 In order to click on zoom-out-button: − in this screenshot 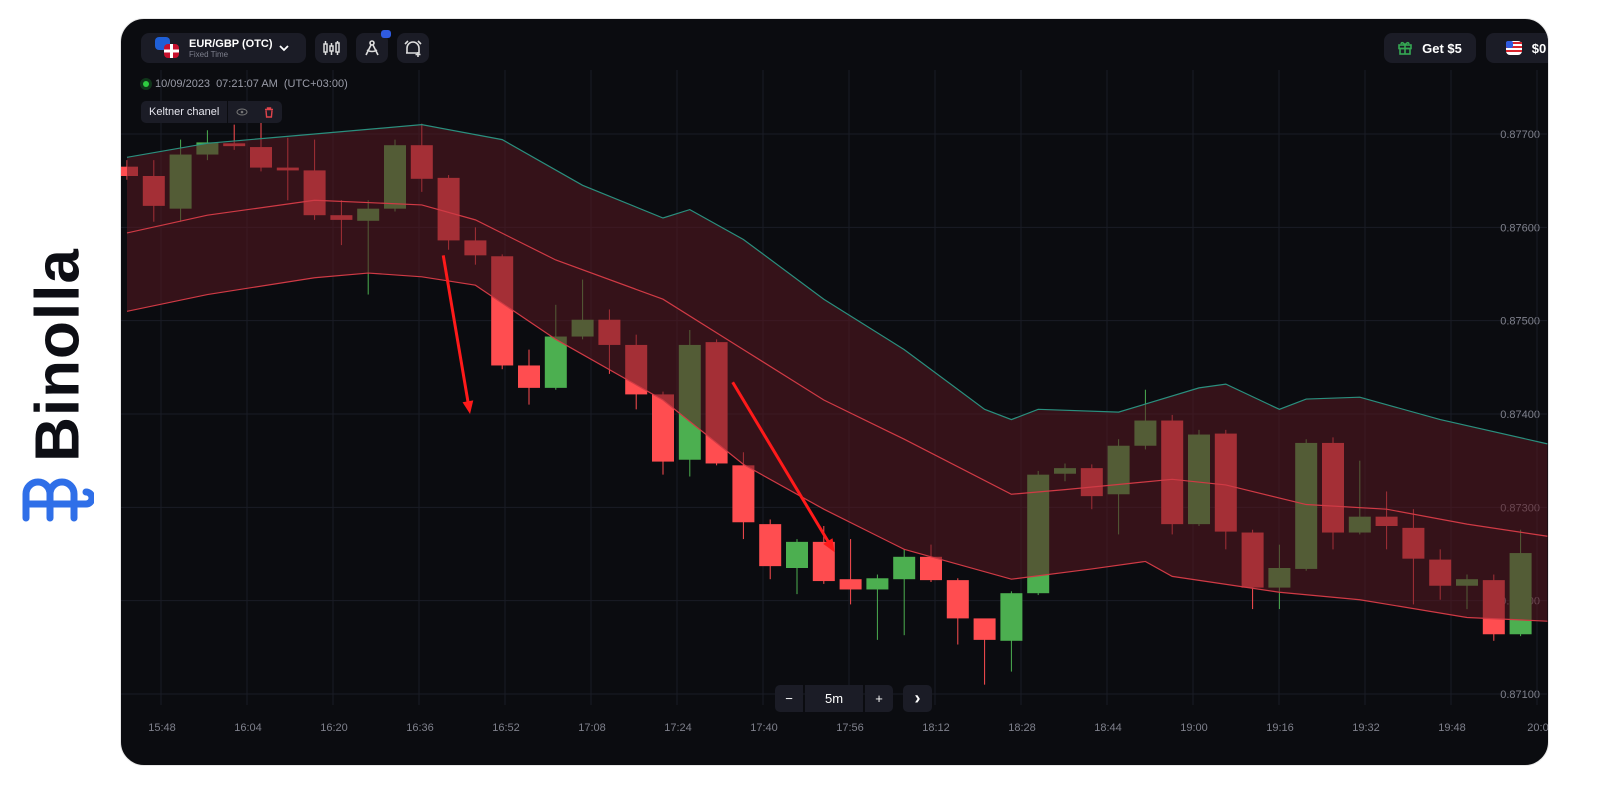, I will do `click(789, 698)`.